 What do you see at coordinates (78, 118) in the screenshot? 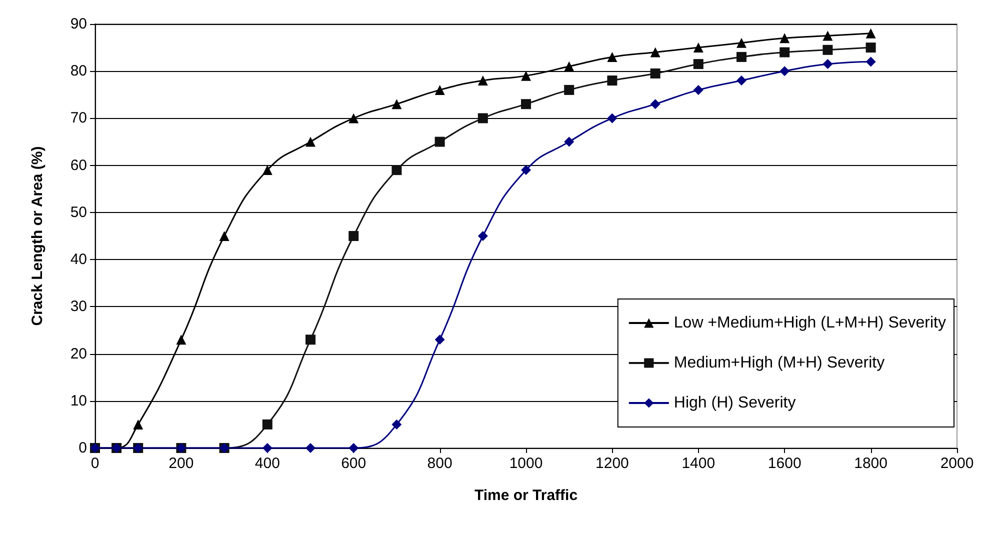
I see `y-tick-label: 70` at bounding box center [78, 118].